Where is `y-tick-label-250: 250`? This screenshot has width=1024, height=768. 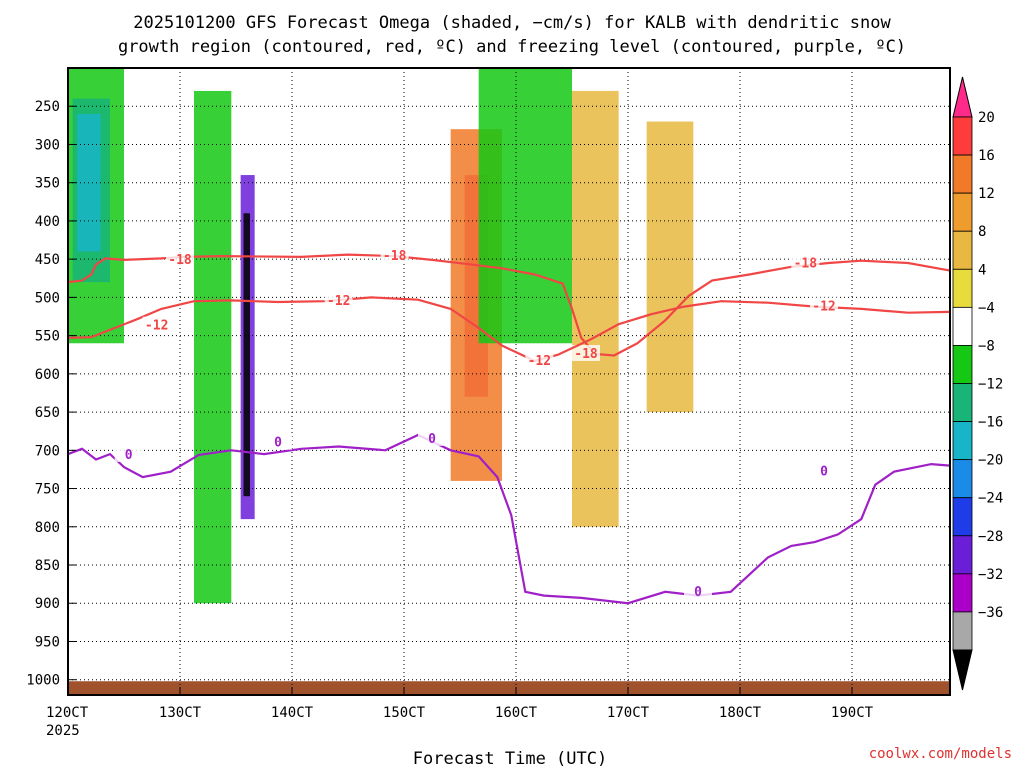 y-tick-label-250: 250 is located at coordinates (47, 107).